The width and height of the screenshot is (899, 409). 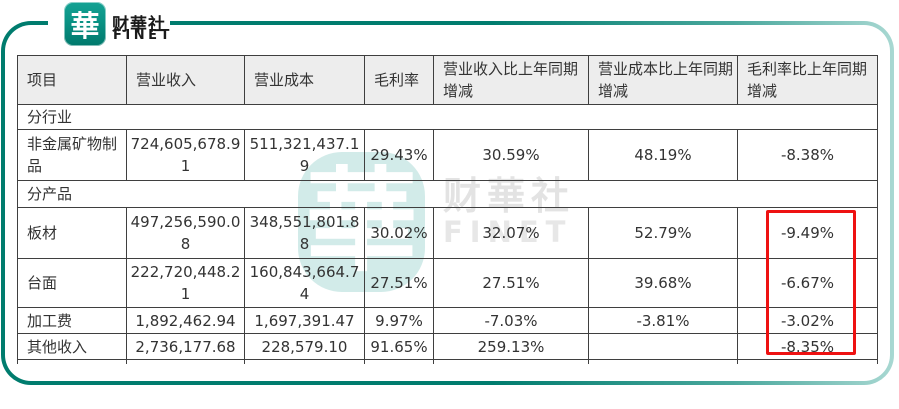 What do you see at coordinates (511, 80) in the screenshot?
I see `column-header: 营业收入比上年同期增减` at bounding box center [511, 80].